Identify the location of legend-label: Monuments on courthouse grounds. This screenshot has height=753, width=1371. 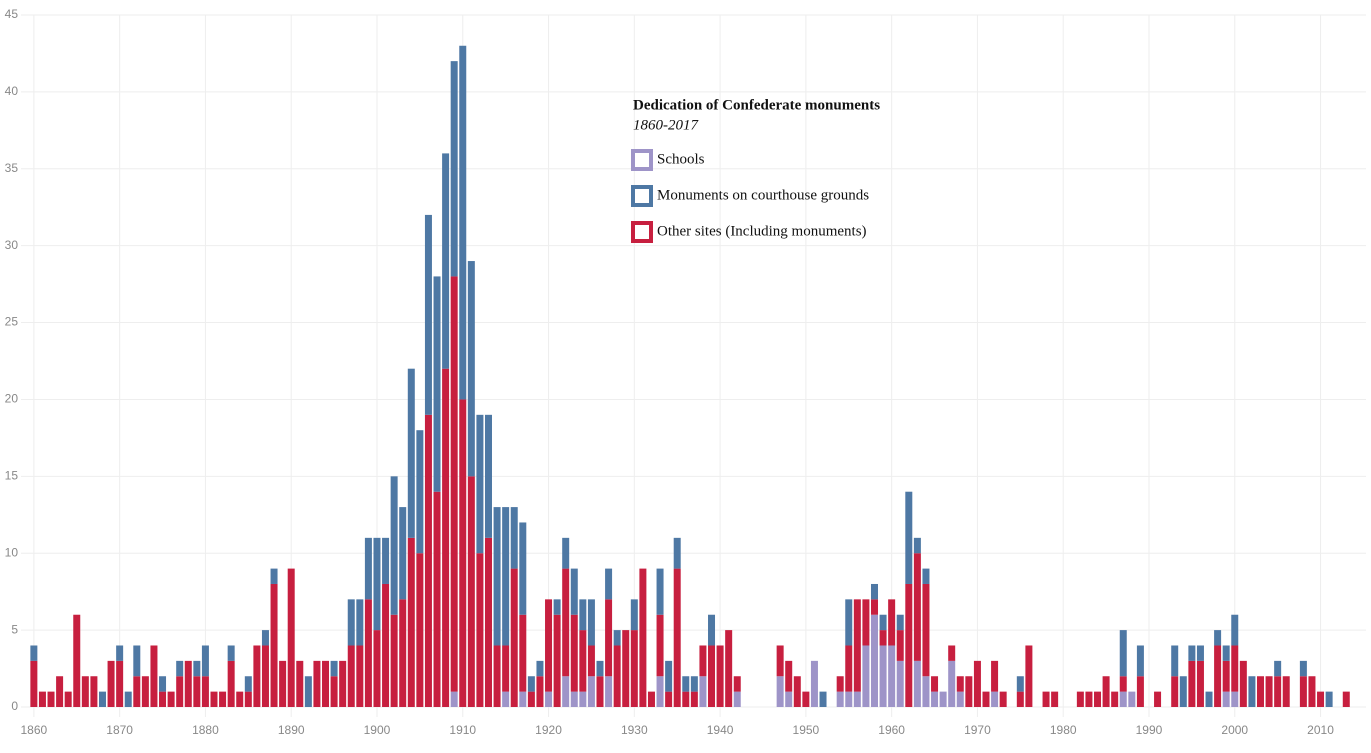
(763, 195).